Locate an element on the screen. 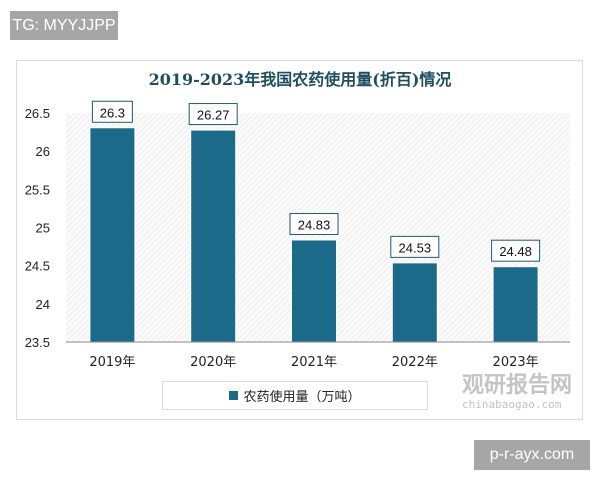 The width and height of the screenshot is (600, 480). y-tick-label: 24 is located at coordinates (43, 304).